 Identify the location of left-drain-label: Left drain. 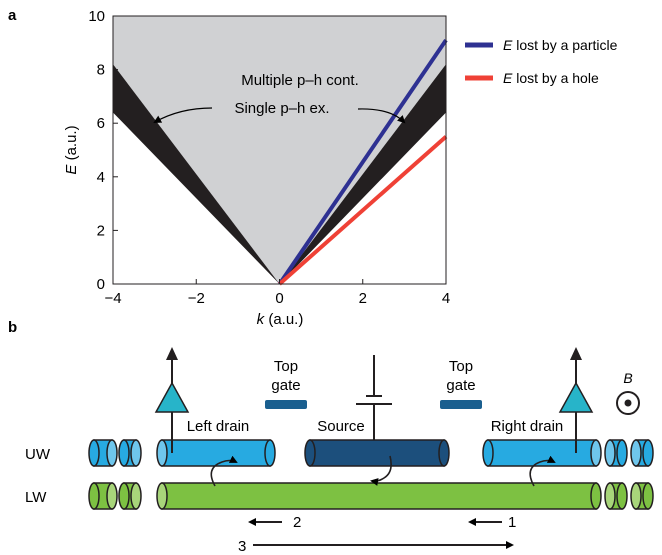
(218, 426).